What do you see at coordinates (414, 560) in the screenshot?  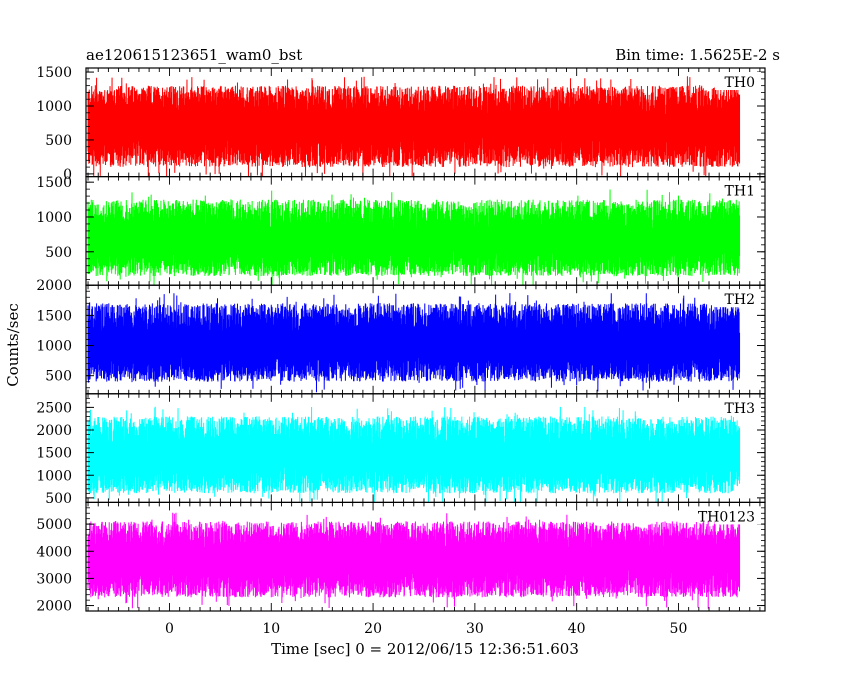 I see `series-th0123-line` at bounding box center [414, 560].